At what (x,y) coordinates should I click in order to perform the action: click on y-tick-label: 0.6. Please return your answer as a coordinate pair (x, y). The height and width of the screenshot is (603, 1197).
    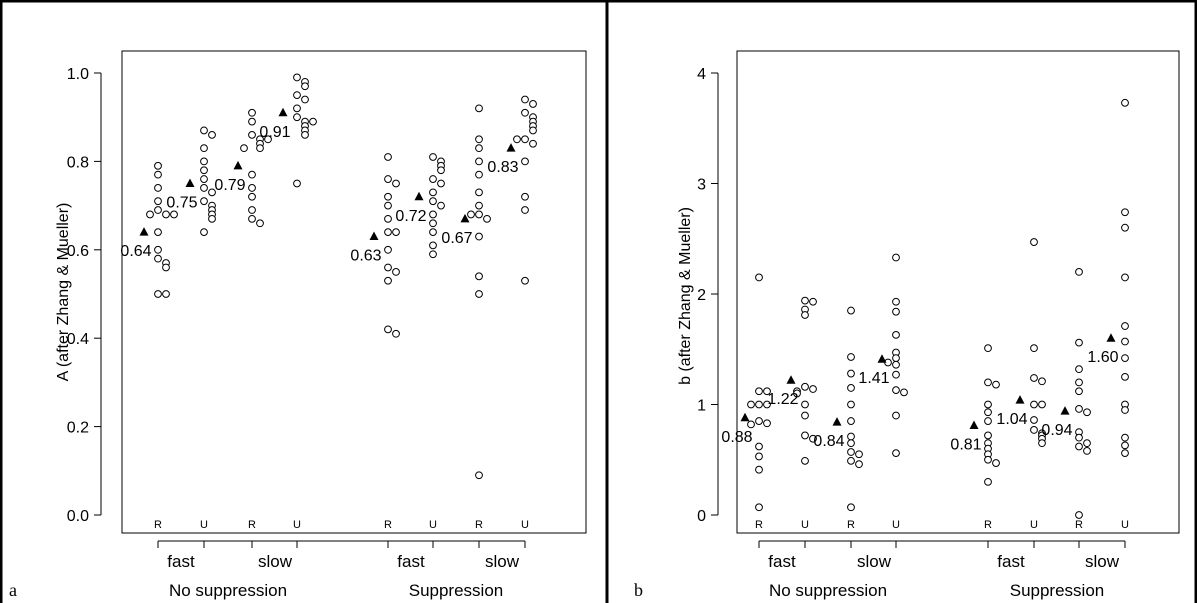
    Looking at the image, I should click on (78, 251).